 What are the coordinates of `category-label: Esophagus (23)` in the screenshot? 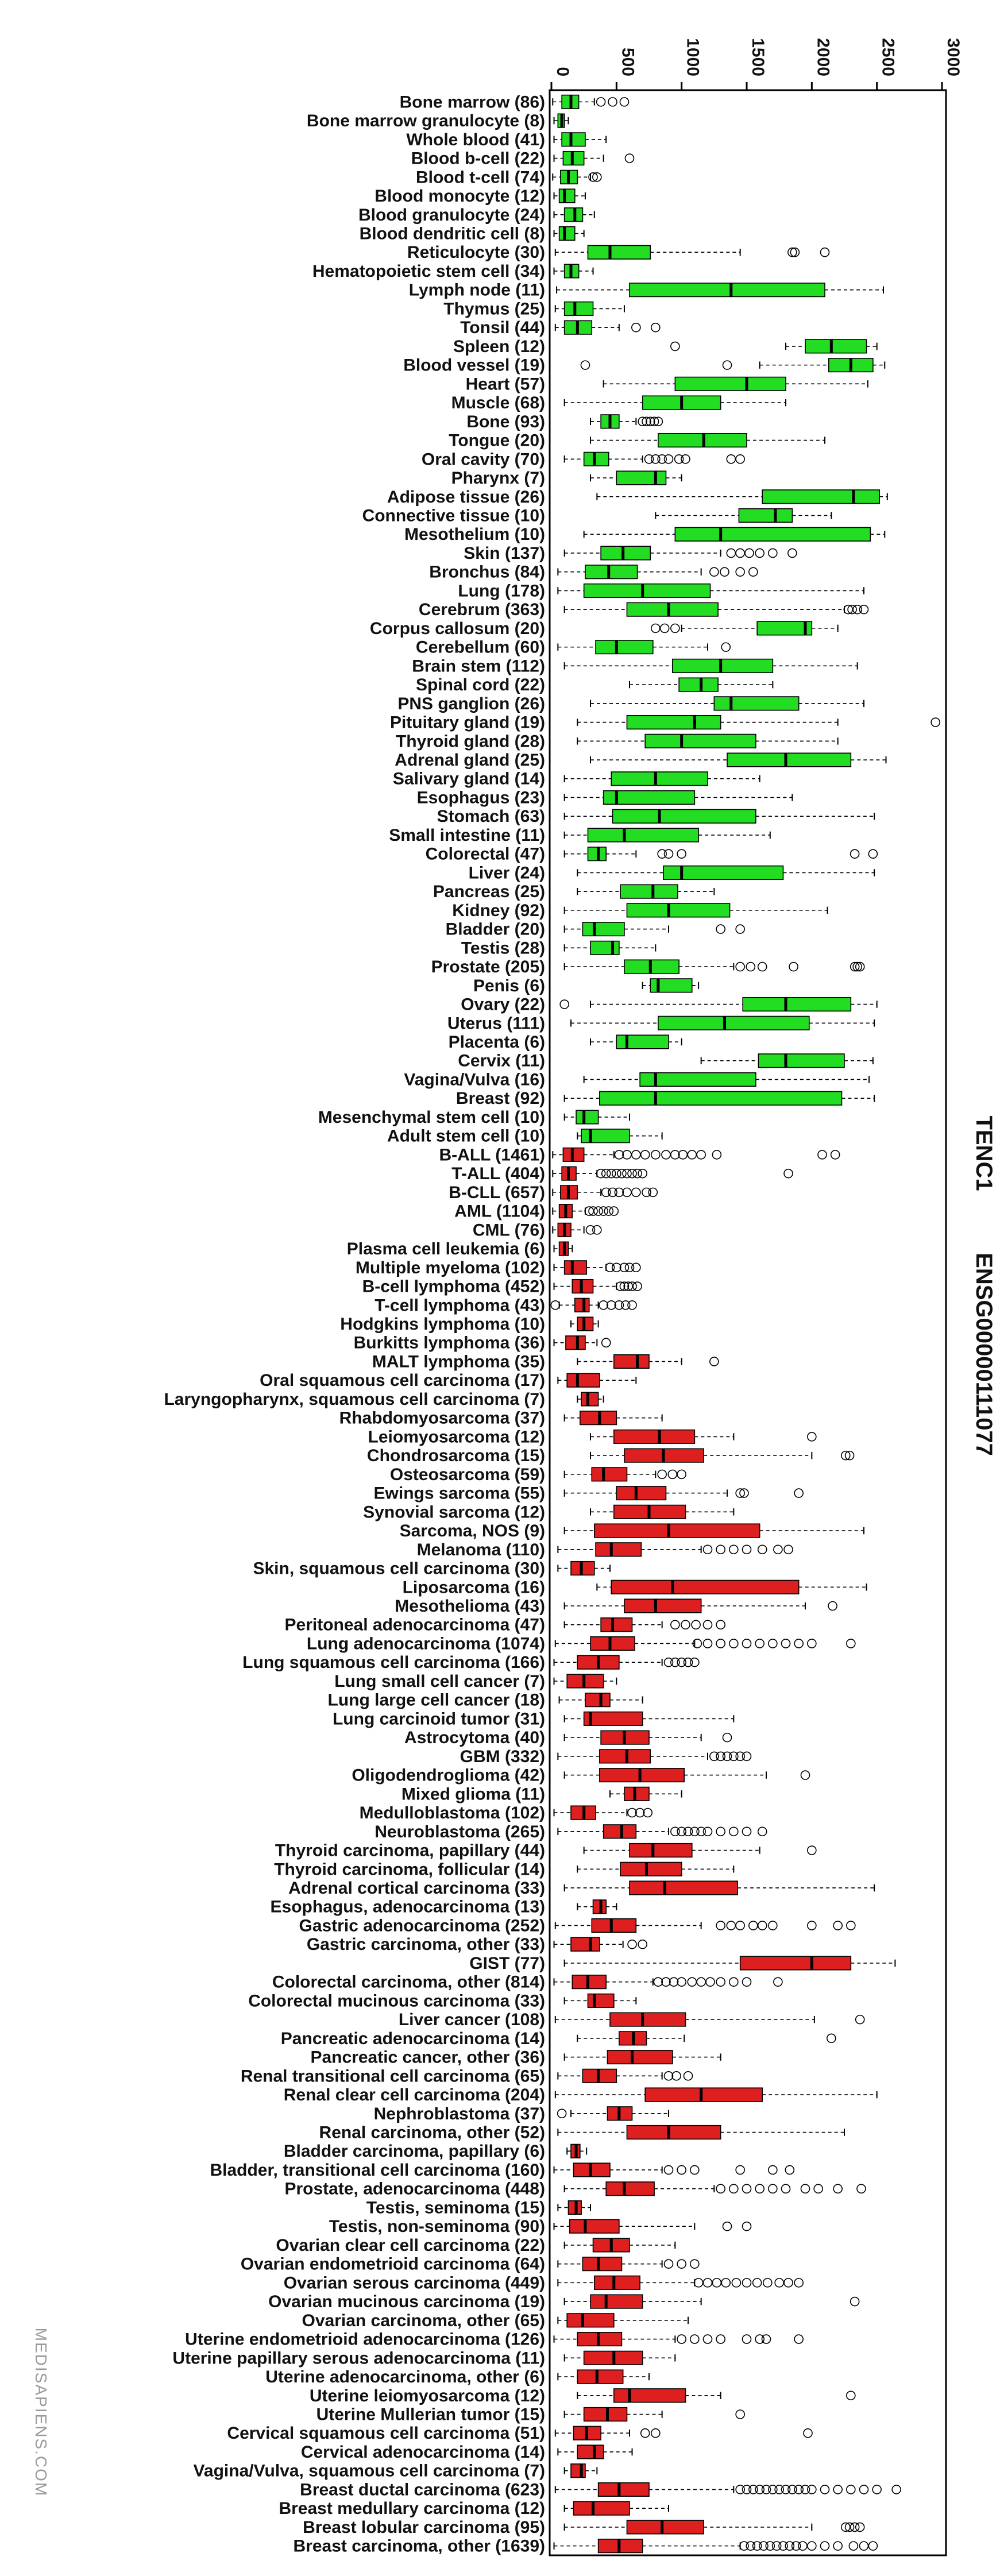 It's located at (481, 797).